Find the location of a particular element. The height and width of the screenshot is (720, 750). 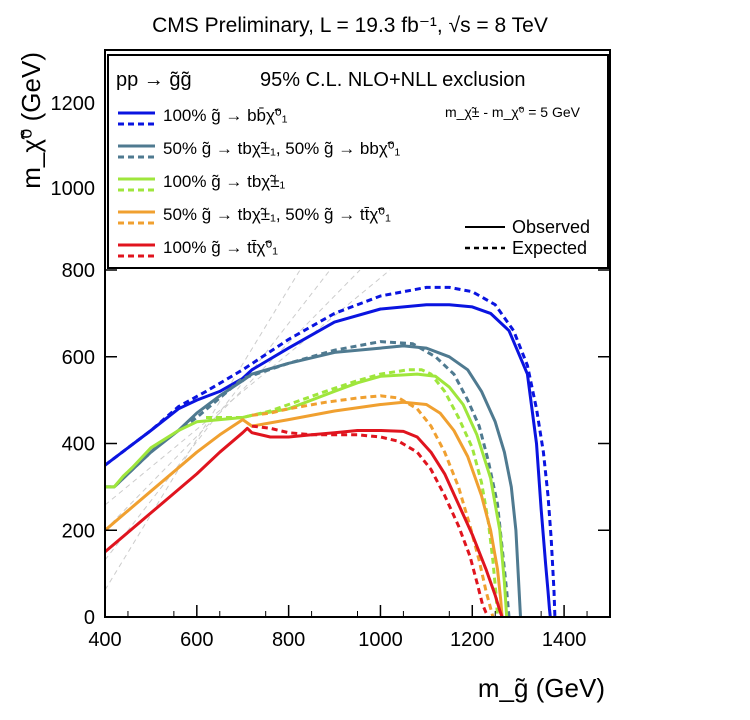

y-tick-label-3: 600 is located at coordinates (78, 358).